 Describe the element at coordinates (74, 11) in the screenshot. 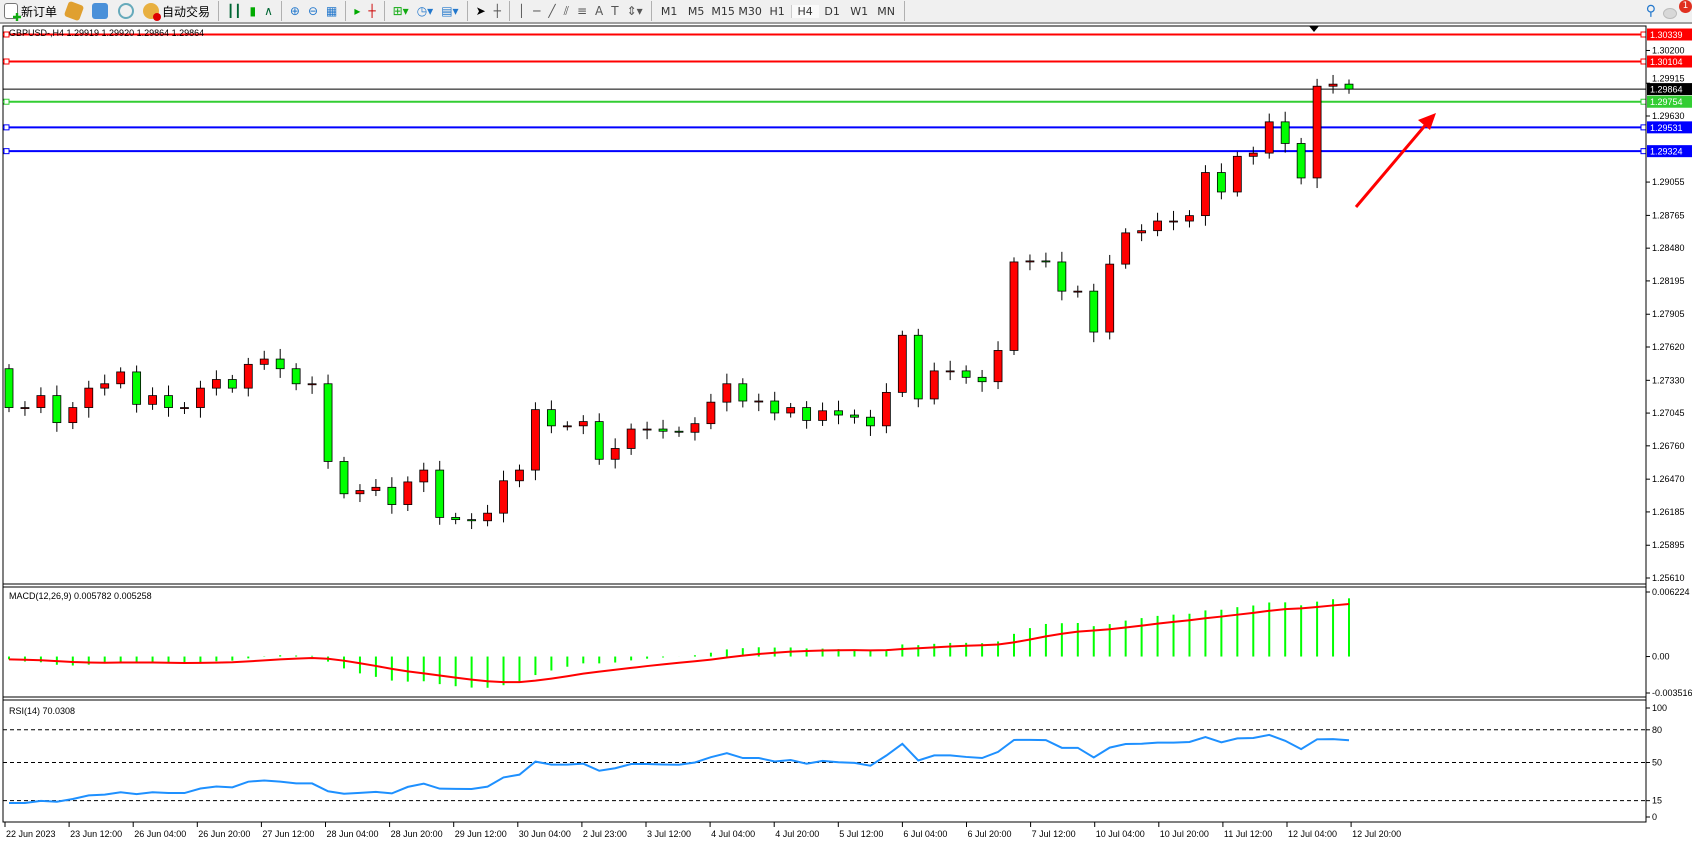

I see `market-watch-icon` at that location.